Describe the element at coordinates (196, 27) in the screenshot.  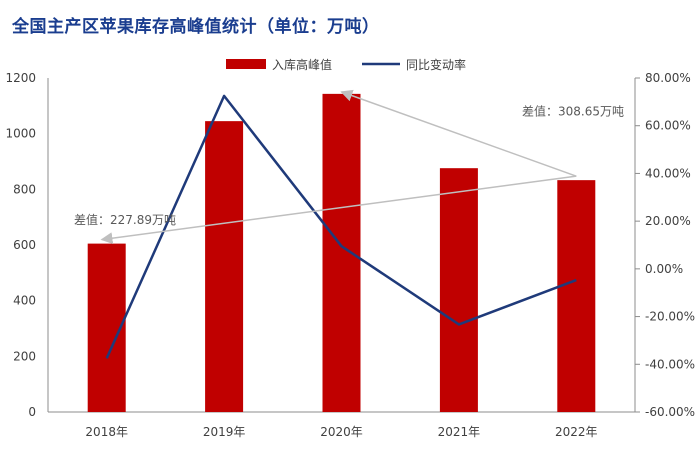
I see `chart-title: 全国主产区苹果库存高峰值统计（单位：万吨）` at that location.